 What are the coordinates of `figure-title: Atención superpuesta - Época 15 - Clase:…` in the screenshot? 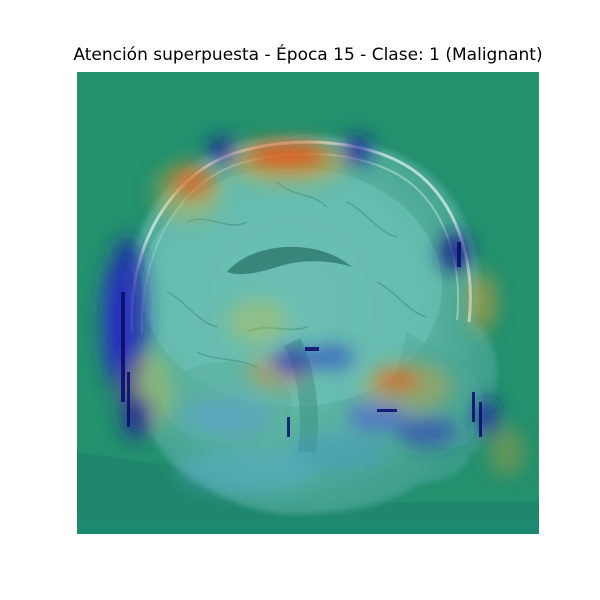 It's located at (308, 55).